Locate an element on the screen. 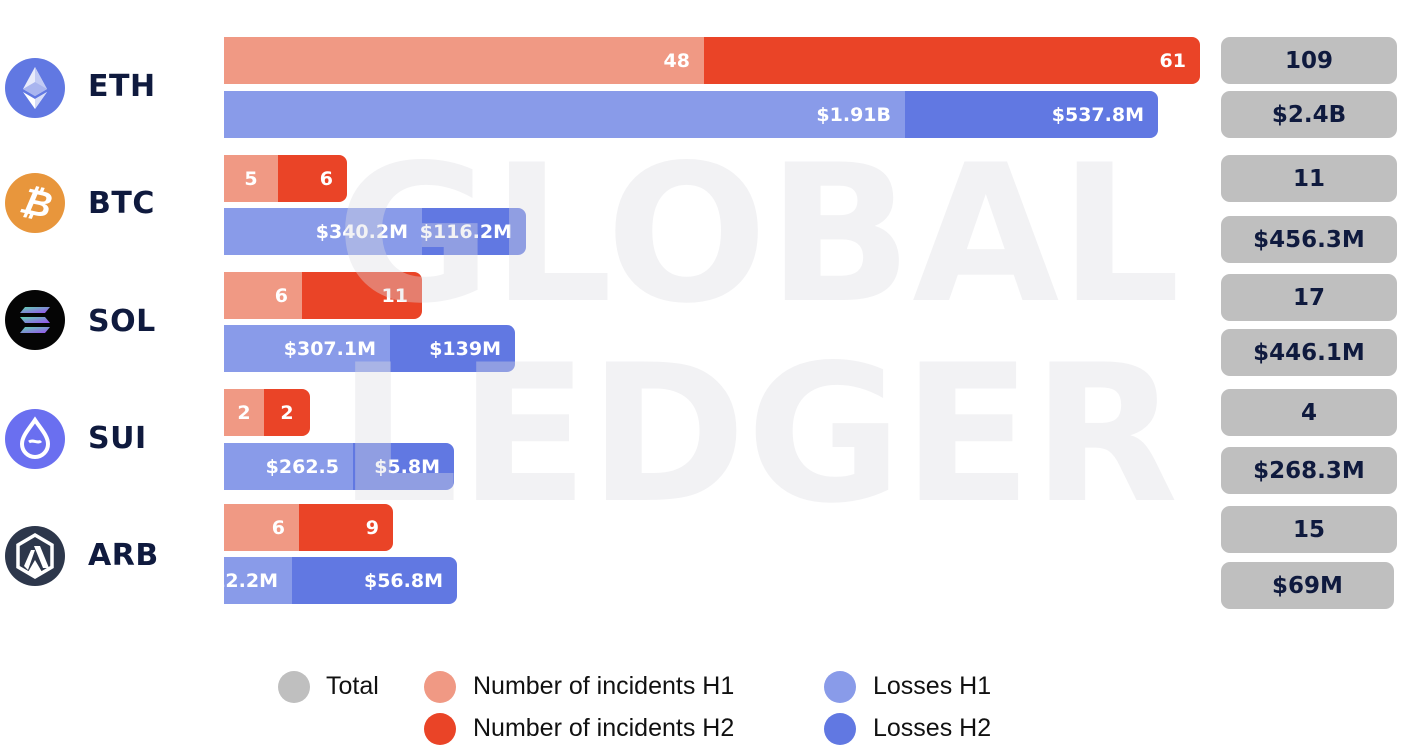 The height and width of the screenshot is (750, 1420). coin-label-btc: BTC is located at coordinates (121, 203).